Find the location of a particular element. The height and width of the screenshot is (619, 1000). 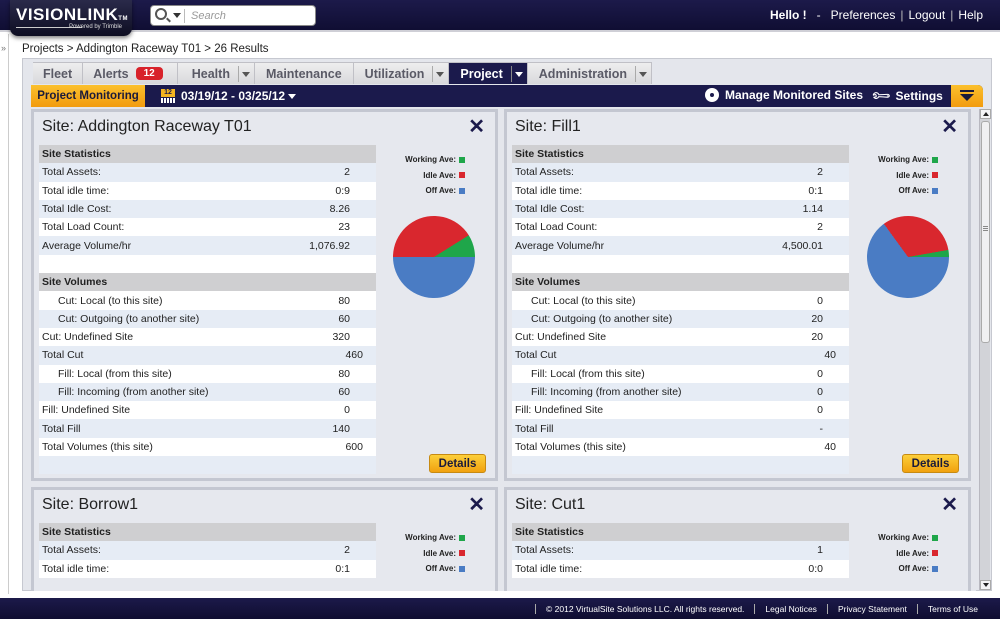

row-value: 23 is located at coordinates (344, 227).